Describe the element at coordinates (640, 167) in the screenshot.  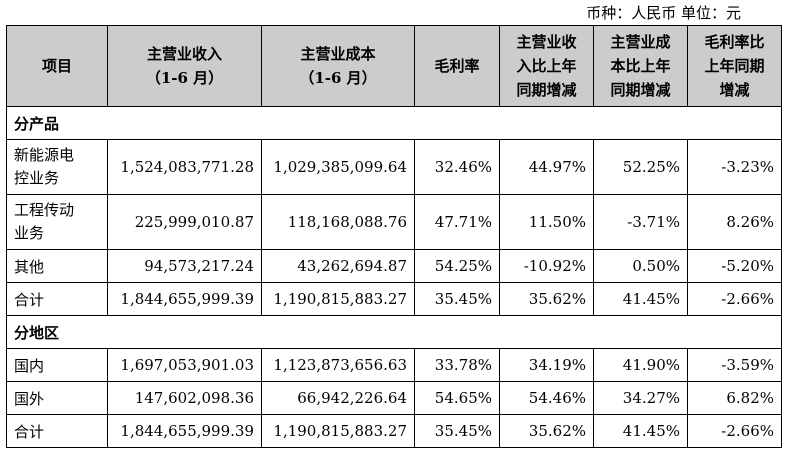
I see `table-cell: 52.25%` at that location.